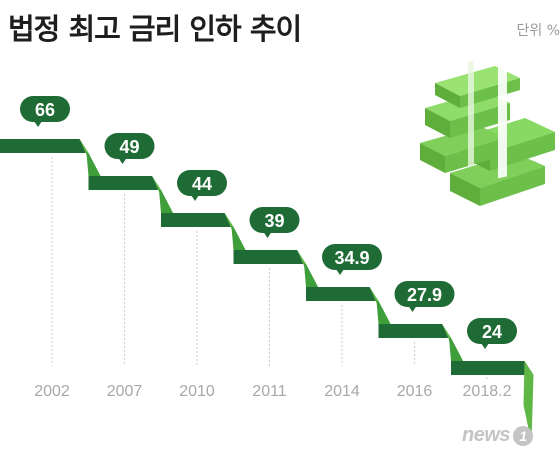  I want to click on value-badge-6: 24, so click(492, 333).